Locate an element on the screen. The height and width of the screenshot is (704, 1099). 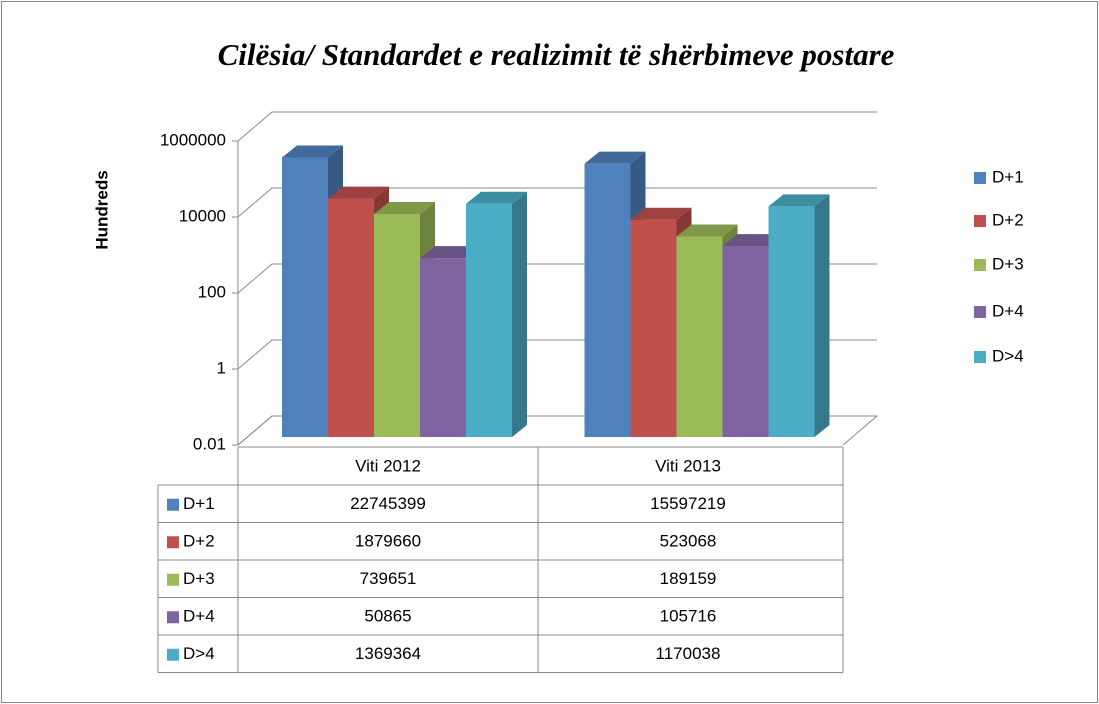
legend-label: D+1 is located at coordinates (1008, 176).